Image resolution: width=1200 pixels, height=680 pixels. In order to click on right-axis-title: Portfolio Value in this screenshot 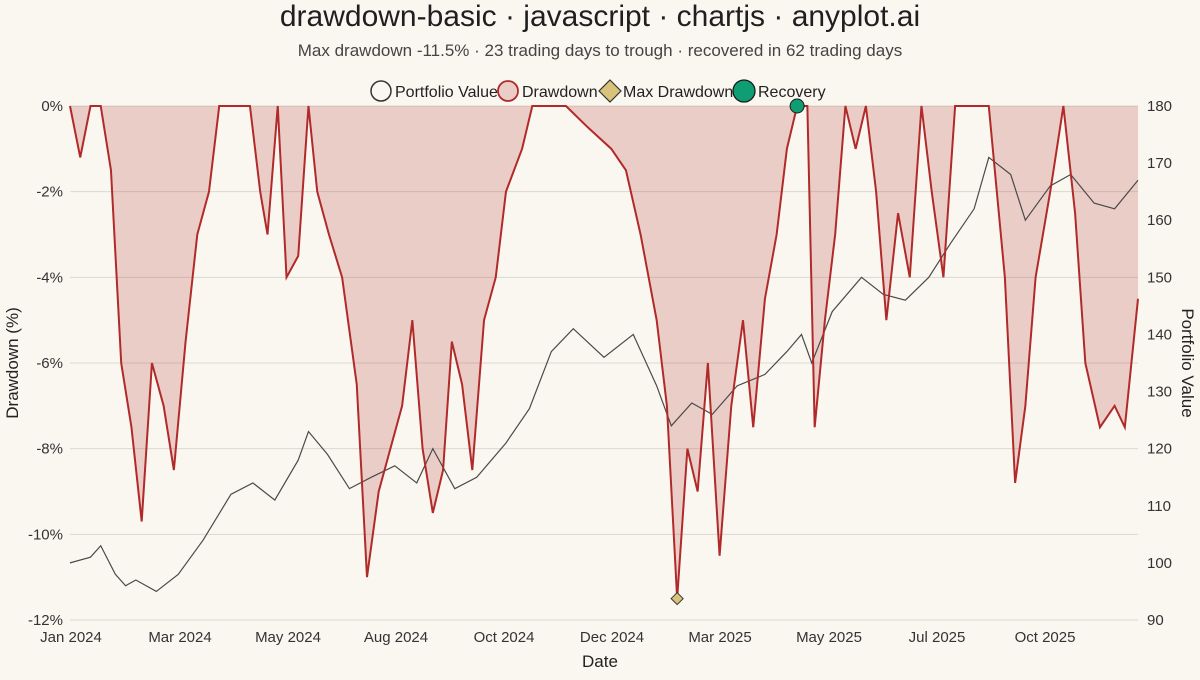, I will do `click(1187, 362)`.